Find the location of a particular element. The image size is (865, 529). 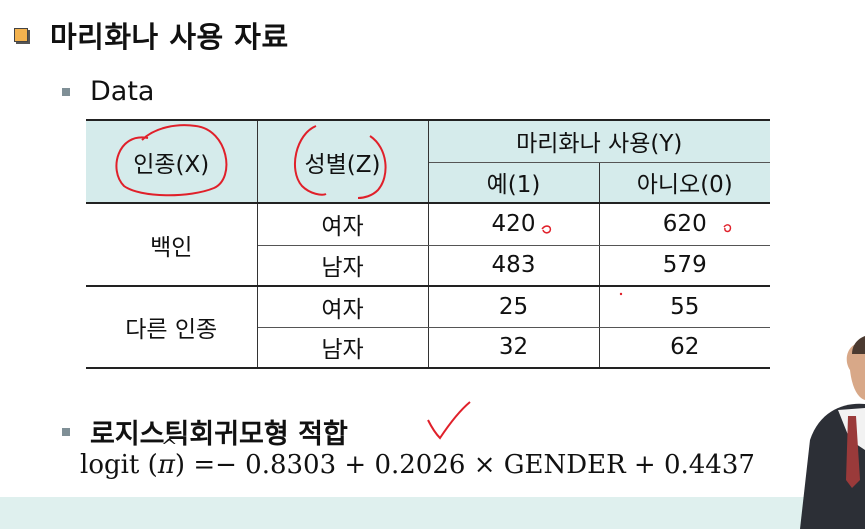

race-cell: 다른 인종 is located at coordinates (172, 327).